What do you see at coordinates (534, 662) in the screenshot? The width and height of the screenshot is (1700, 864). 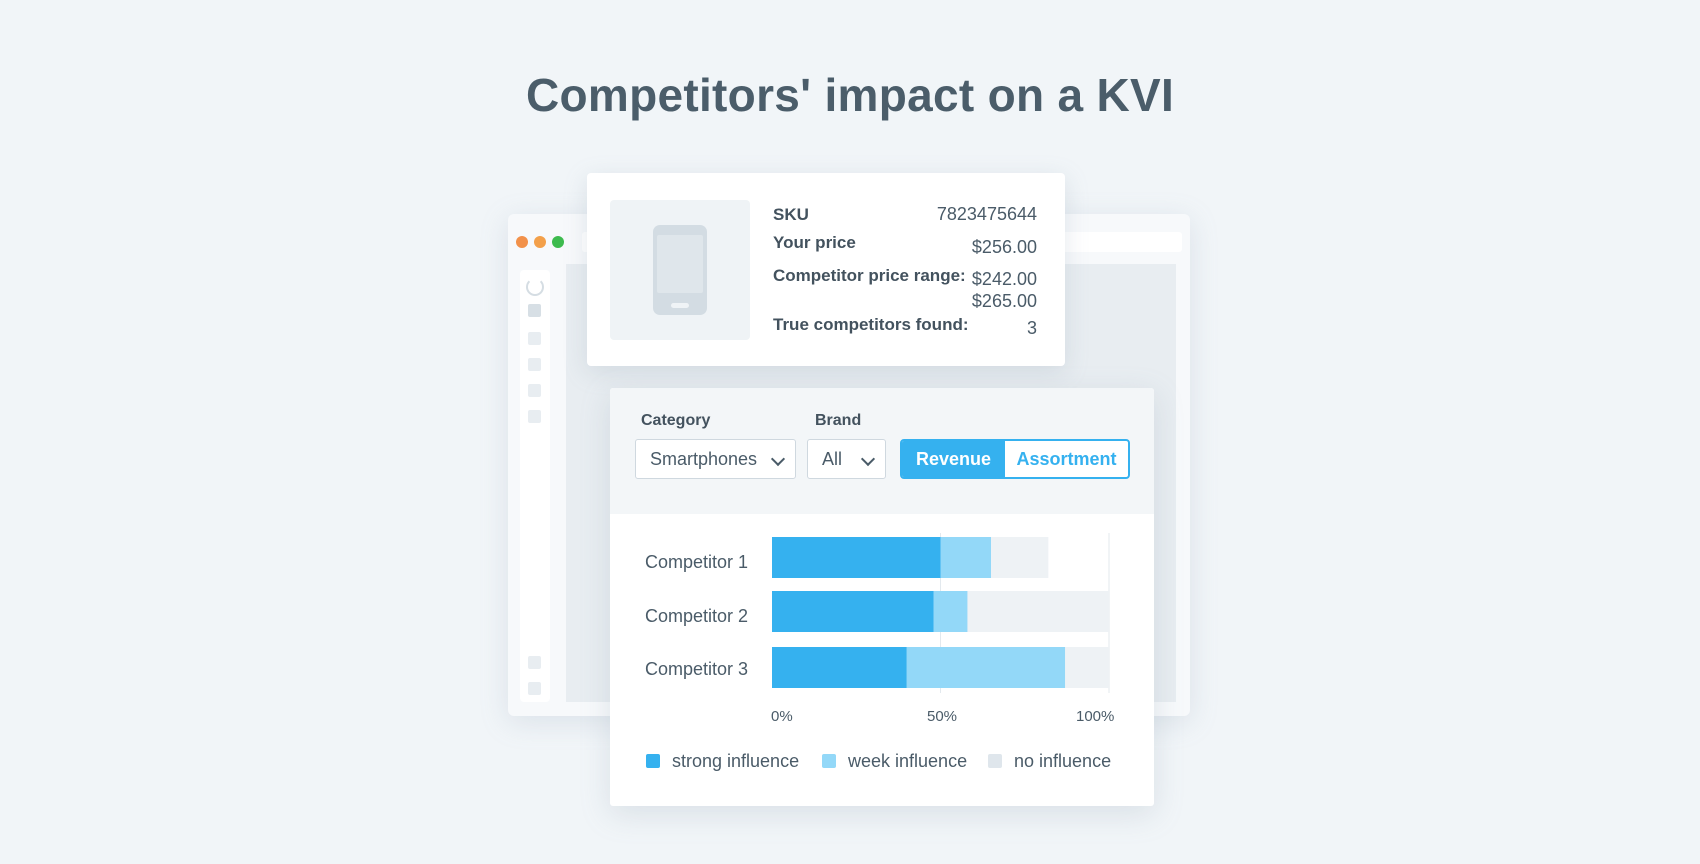 I see `settings-icon` at bounding box center [534, 662].